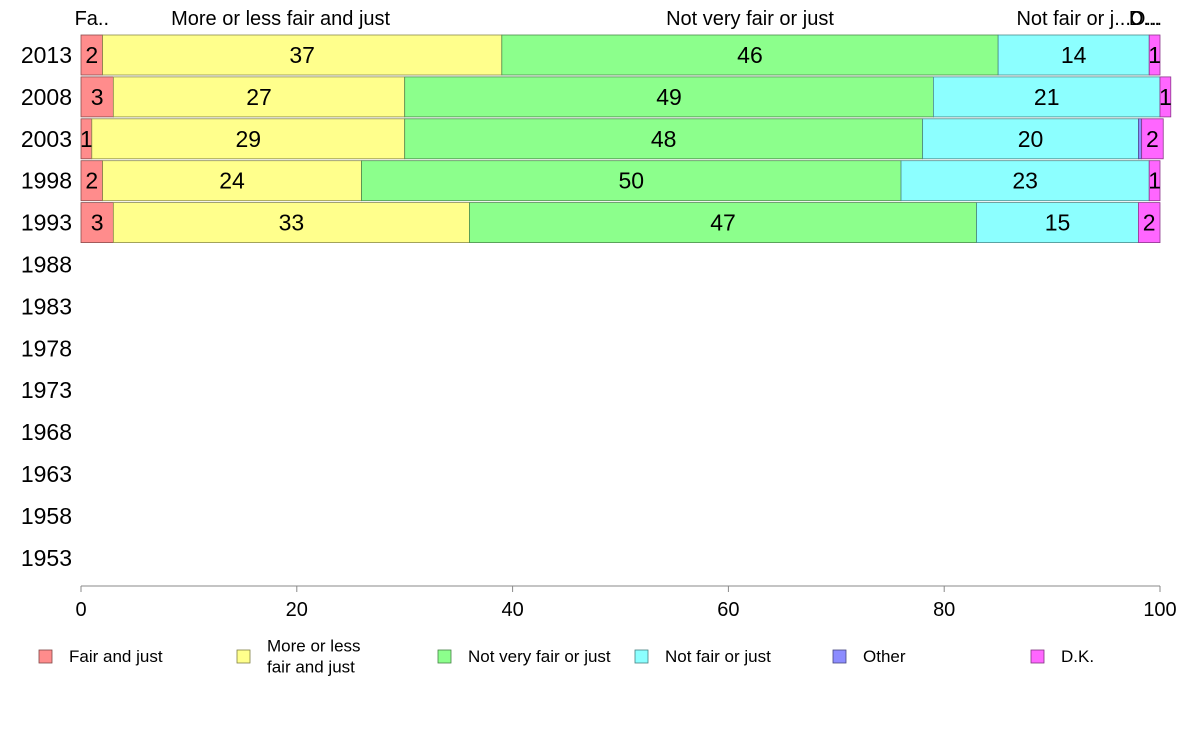 This screenshot has width=1188, height=736. Describe the element at coordinates (1159, 610) in the screenshot. I see `x-tick-label-100: 100` at that location.